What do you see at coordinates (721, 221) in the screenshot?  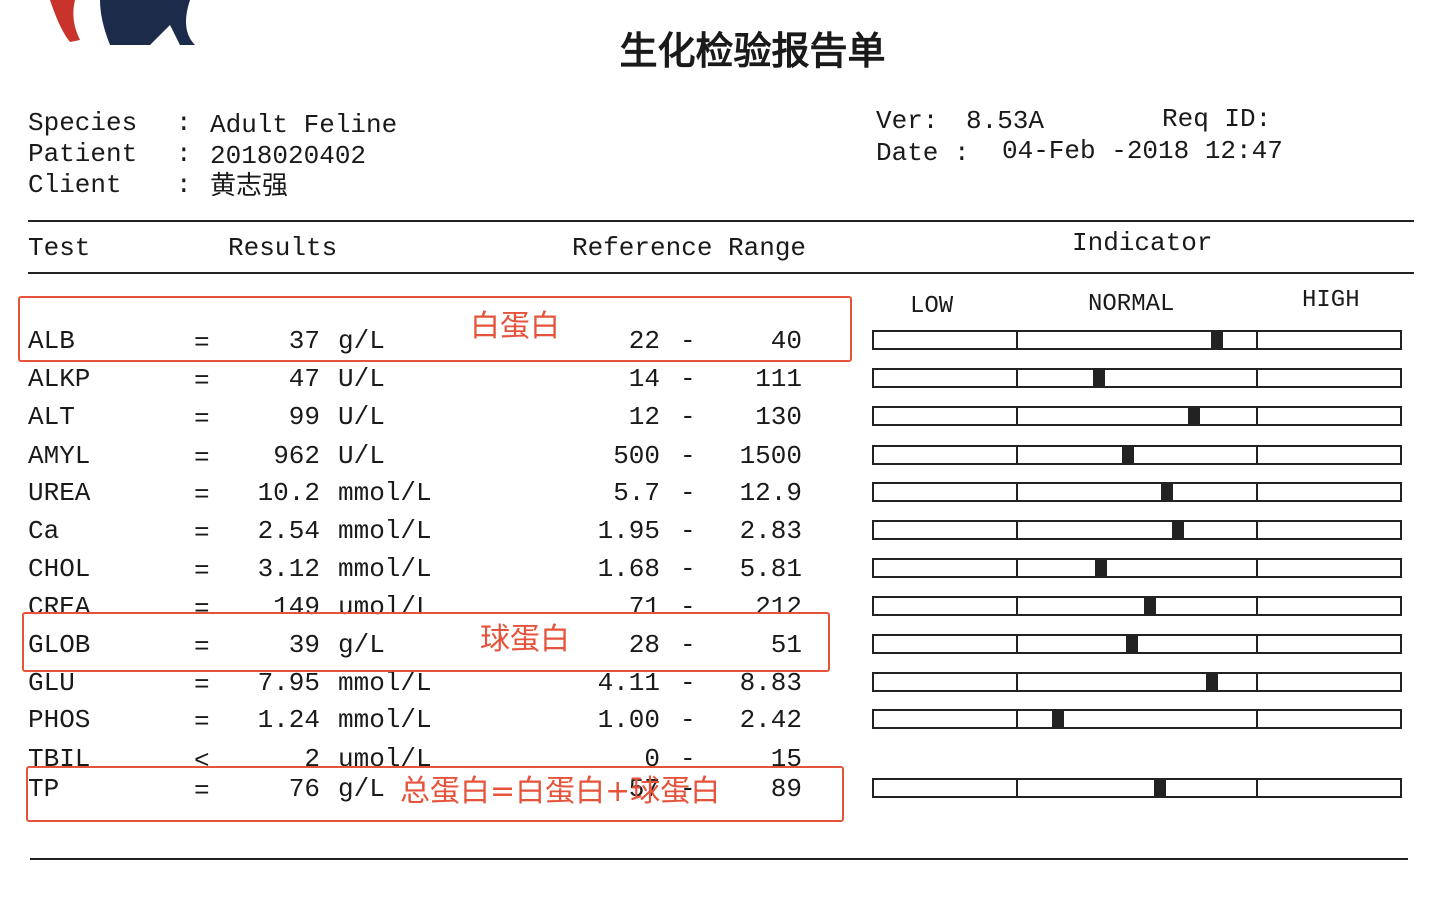 I see `rule` at bounding box center [721, 221].